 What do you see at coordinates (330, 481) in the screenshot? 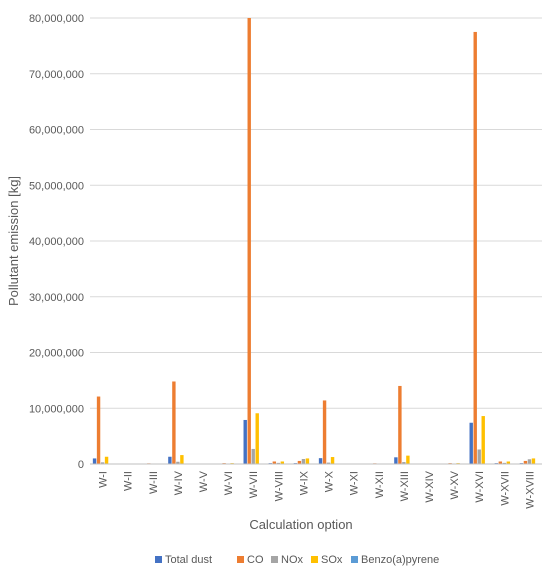
I see `x-tick-label: W-X` at bounding box center [330, 481].